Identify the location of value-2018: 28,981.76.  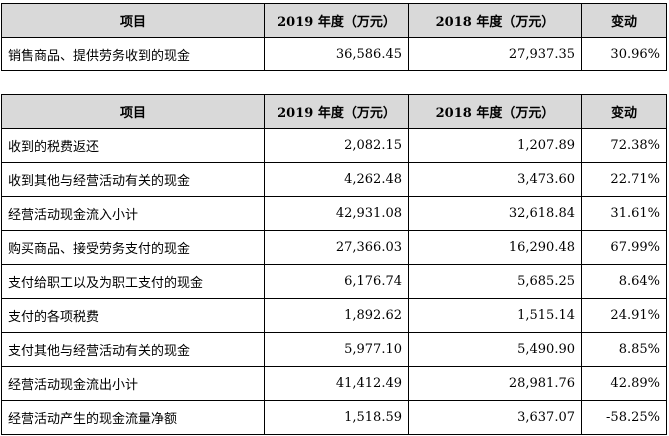
(495, 383).